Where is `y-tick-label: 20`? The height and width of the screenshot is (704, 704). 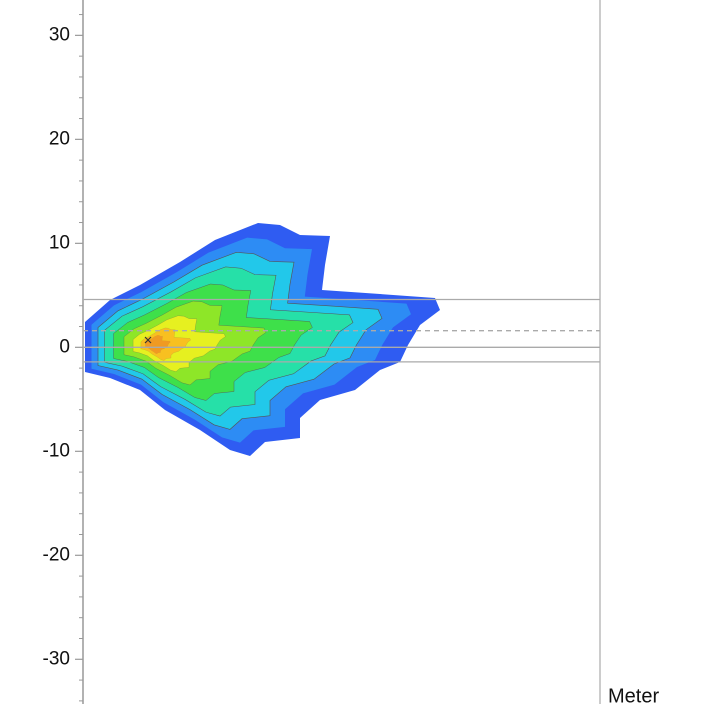
y-tick-label: 20 is located at coordinates (59, 138).